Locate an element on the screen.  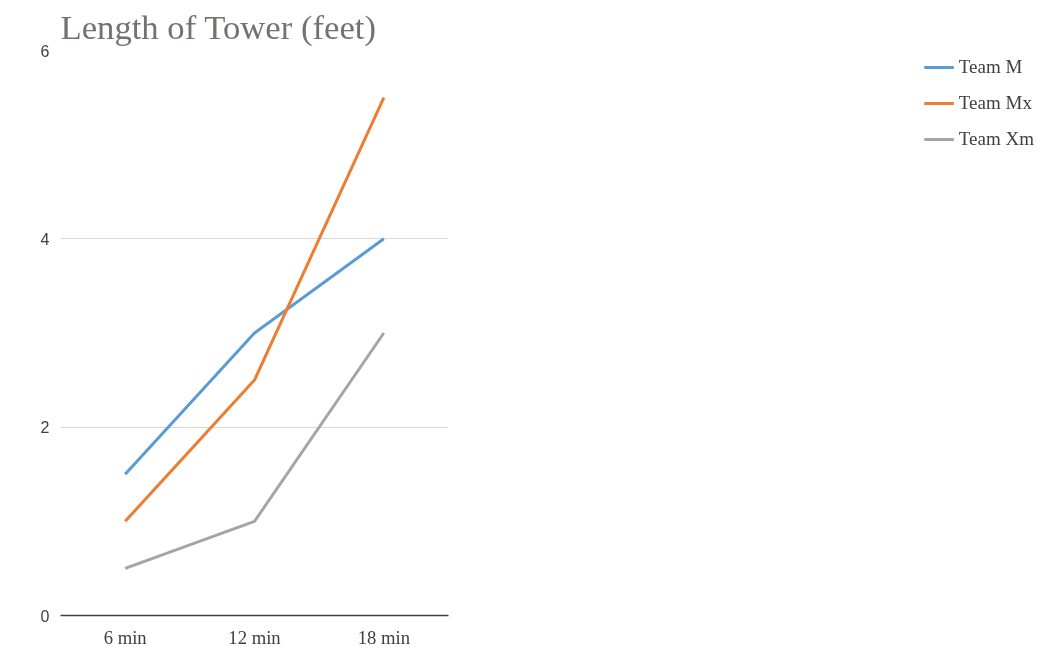
chart-title: Length of Tower (feet) is located at coordinates (218, 27).